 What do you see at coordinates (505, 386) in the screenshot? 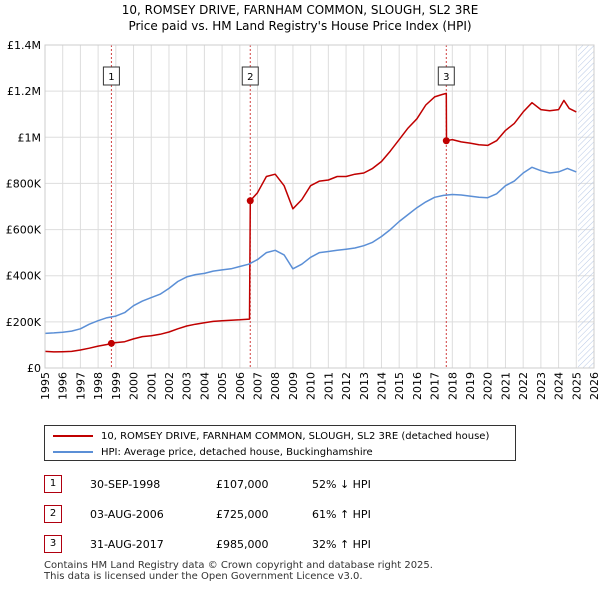
I see `x-tick-label: 2021` at bounding box center [505, 386].